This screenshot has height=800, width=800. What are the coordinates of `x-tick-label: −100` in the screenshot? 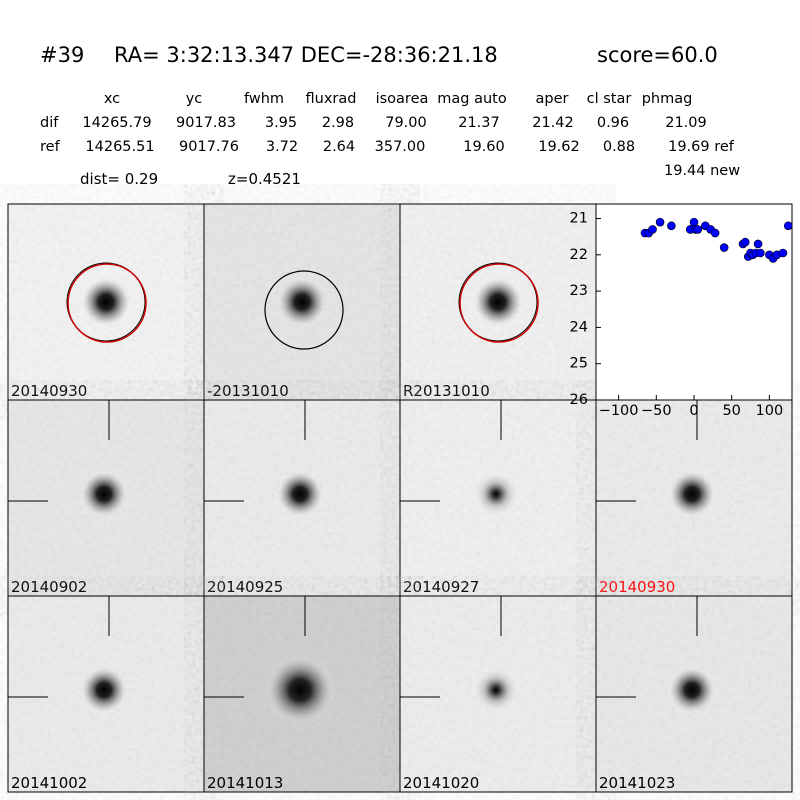 It's located at (619, 411).